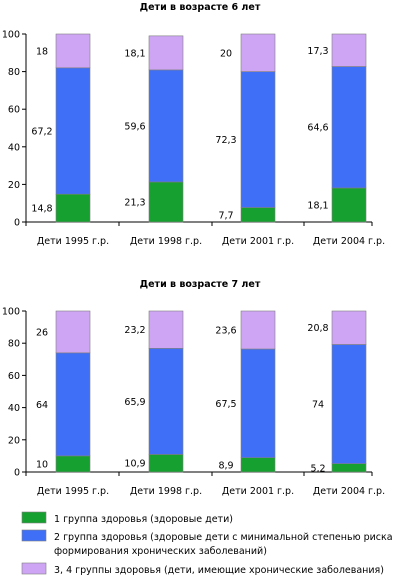 This screenshot has height=579, width=400. Describe the element at coordinates (200, 284) in the screenshot. I see `chart-title: Дети в возрасте 7 лет` at that location.